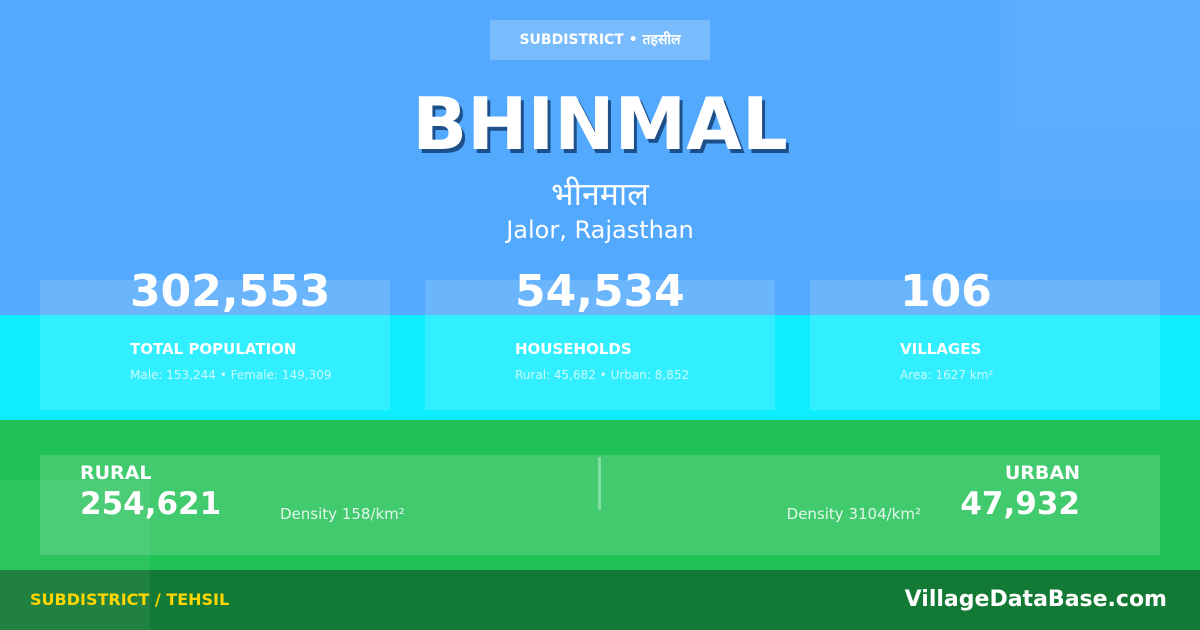 This screenshot has width=1200, height=630. Describe the element at coordinates (600, 291) in the screenshot. I see `stat-value: 54,534` at that location.